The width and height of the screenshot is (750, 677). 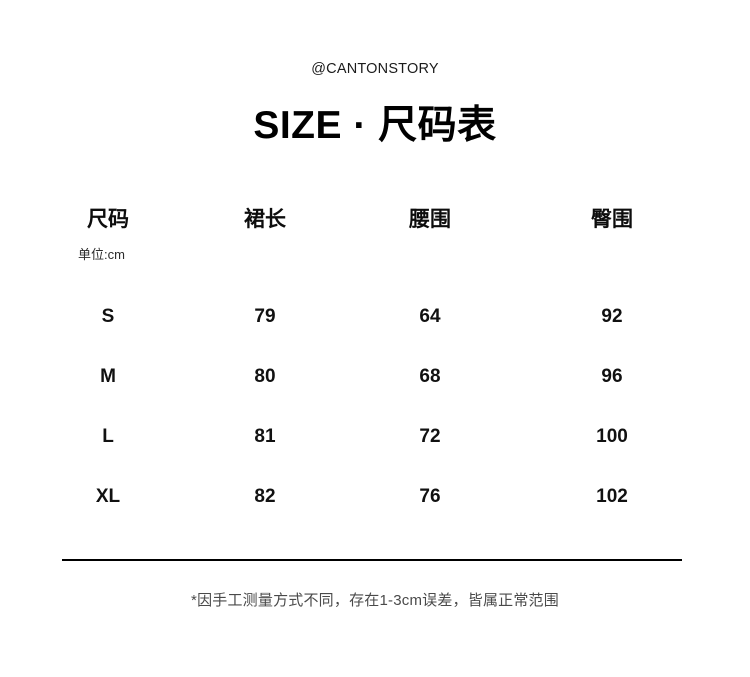 I want to click on cell-skirt-length: 80, so click(x=265, y=376).